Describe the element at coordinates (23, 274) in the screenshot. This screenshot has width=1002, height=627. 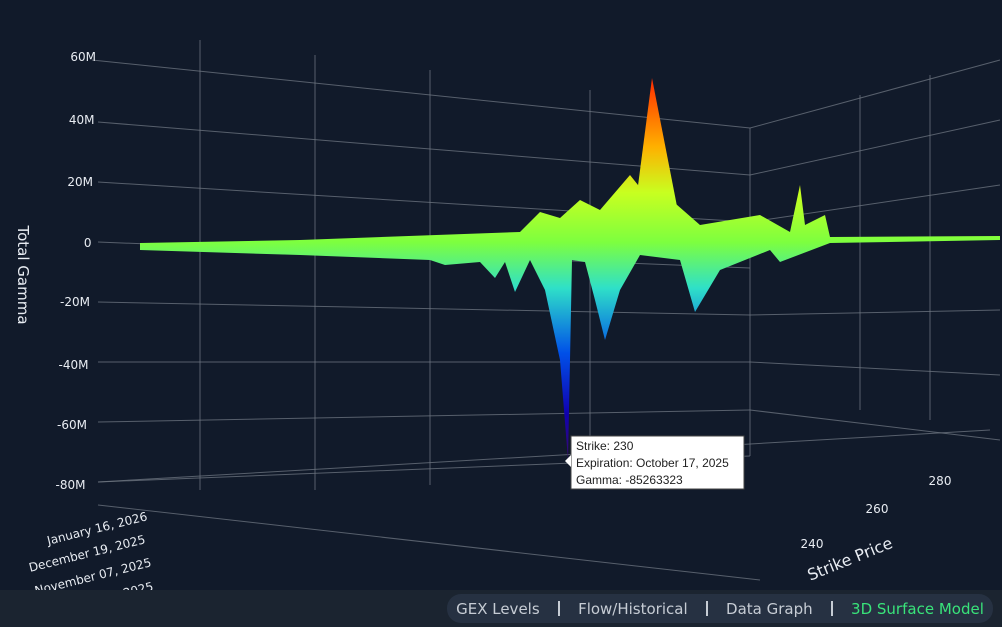
I see `z-axis-title: Total Gamma` at that location.